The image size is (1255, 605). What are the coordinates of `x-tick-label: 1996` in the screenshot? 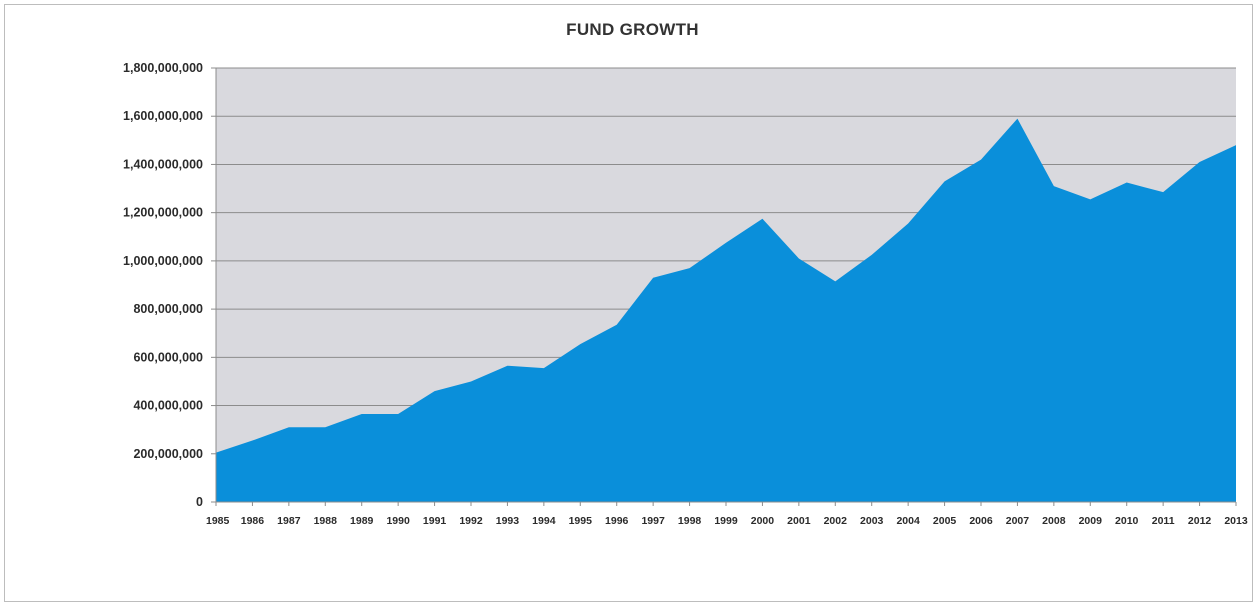 It's located at (617, 521).